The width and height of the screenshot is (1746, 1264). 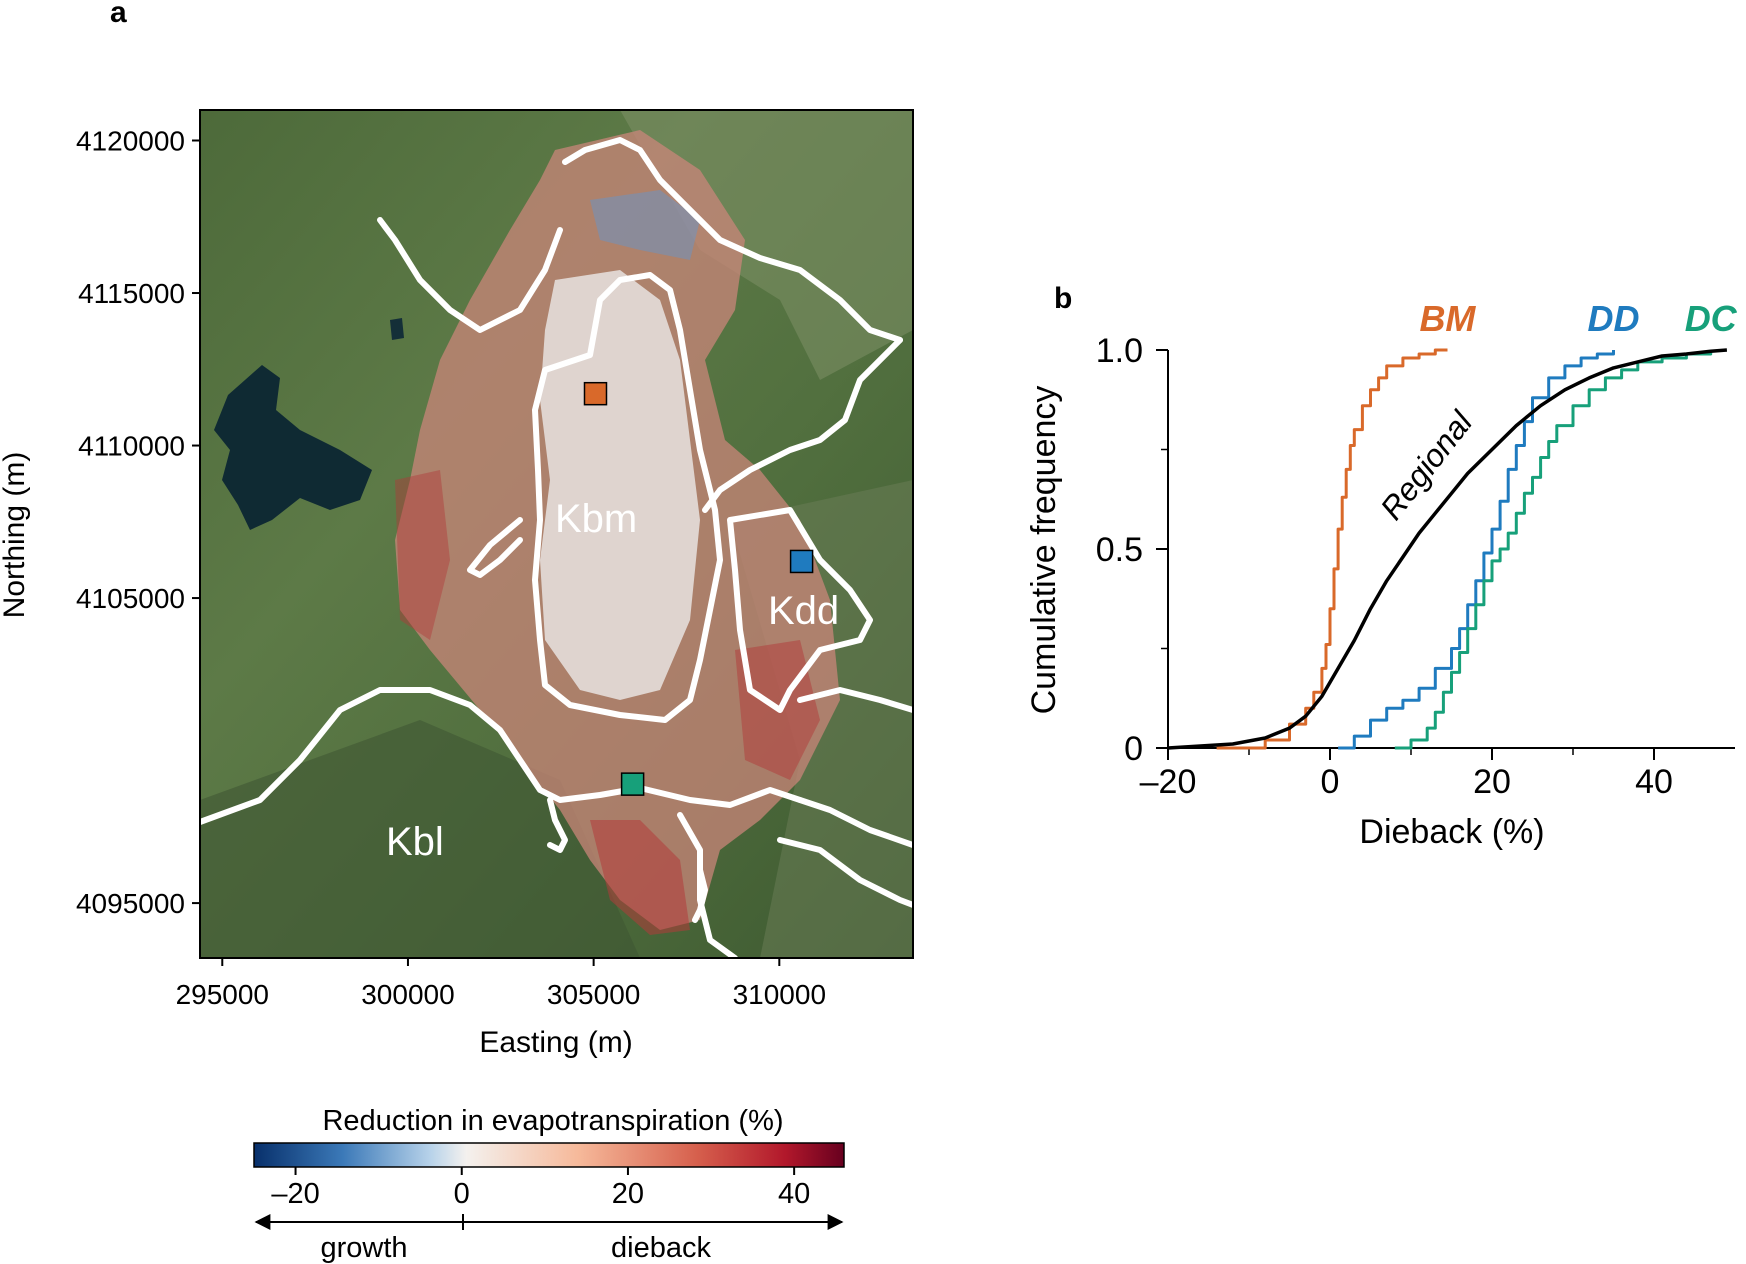 I want to click on colorbar-tick-label: 0, so click(x=462, y=1194).